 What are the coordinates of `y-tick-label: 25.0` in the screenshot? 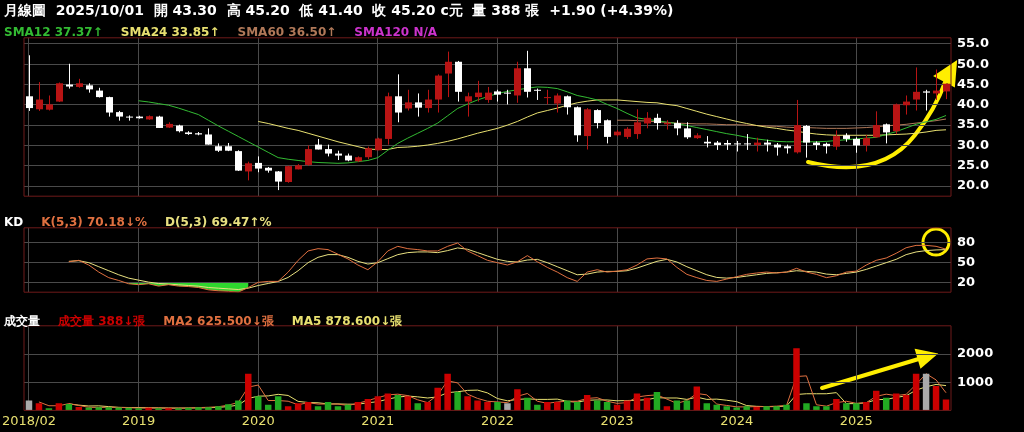 It's located at (973, 165).